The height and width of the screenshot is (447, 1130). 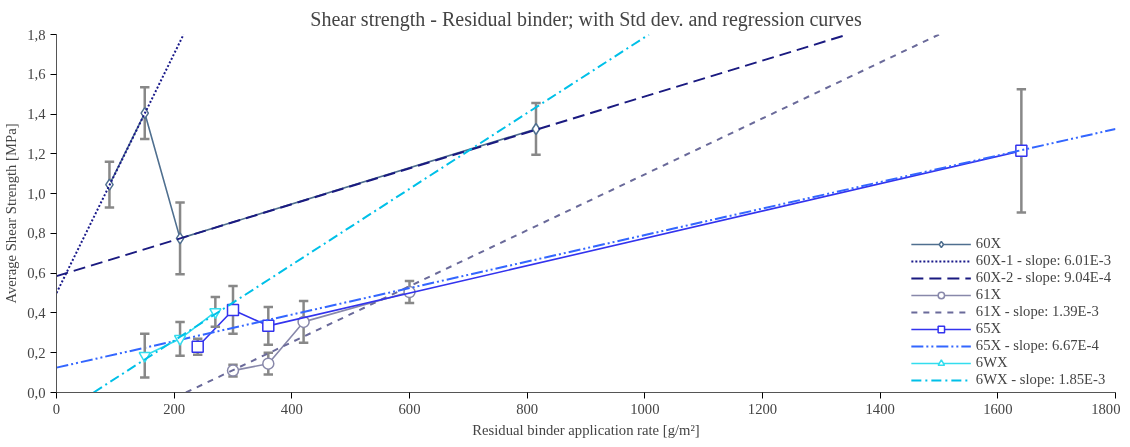 What do you see at coordinates (56, 408) in the screenshot?
I see `x-tick-label: 0` at bounding box center [56, 408].